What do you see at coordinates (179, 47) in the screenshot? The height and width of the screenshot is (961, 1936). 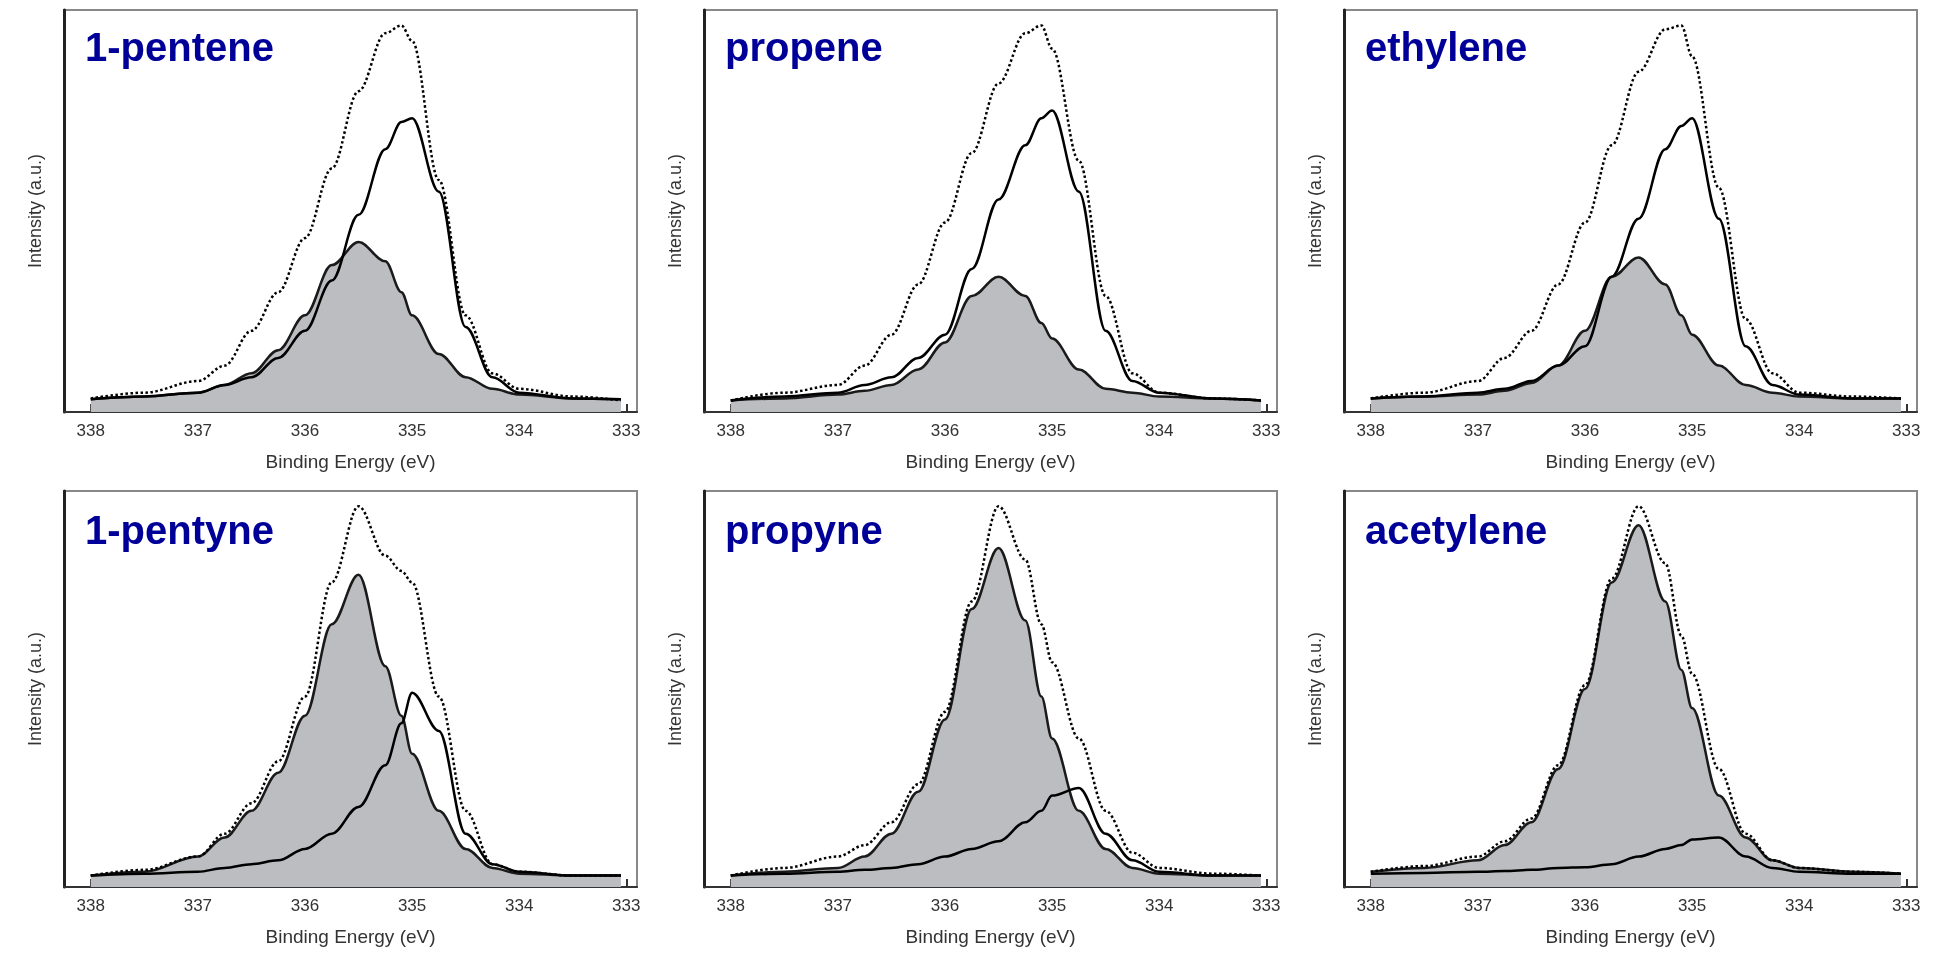 I see `chart-title: 1-pentene` at bounding box center [179, 47].